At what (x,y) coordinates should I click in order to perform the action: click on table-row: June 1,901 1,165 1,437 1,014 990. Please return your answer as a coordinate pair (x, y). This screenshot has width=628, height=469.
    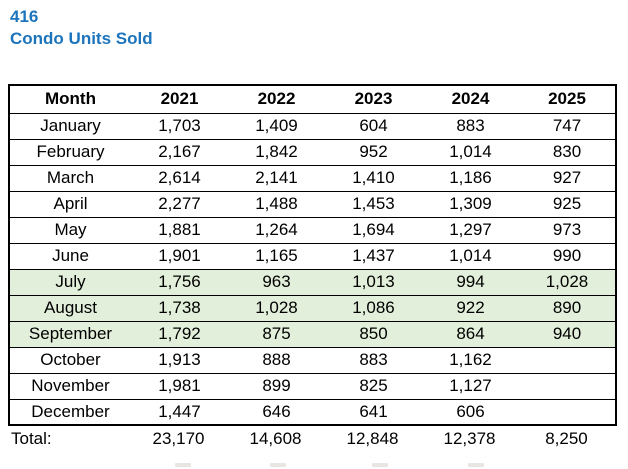
    Looking at the image, I should click on (312, 256).